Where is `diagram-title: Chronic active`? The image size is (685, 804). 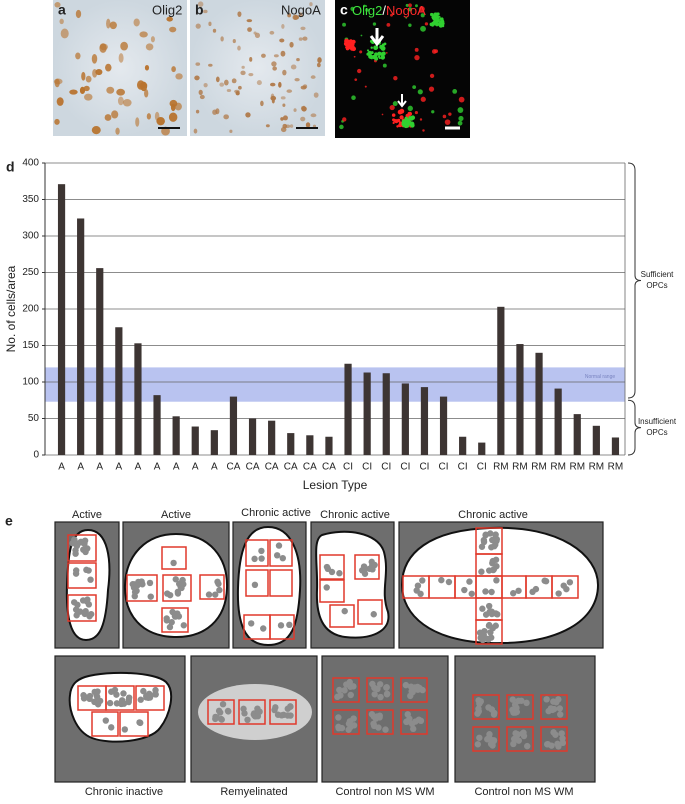
diagram-title: Chronic active is located at coordinates (276, 513).